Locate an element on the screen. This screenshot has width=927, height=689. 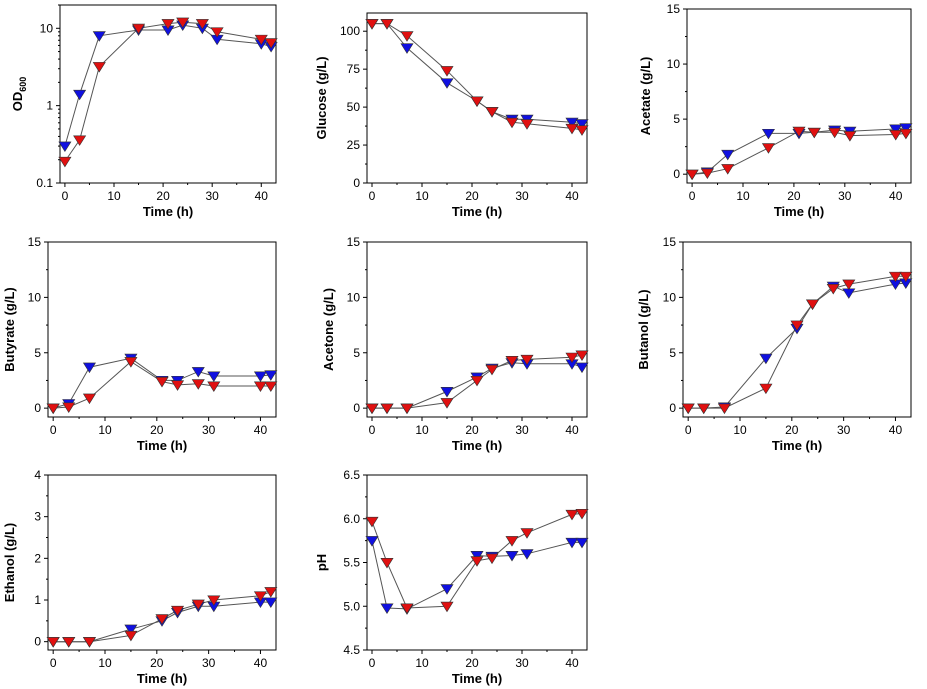
x-axis-label: Time (h) is located at coordinates (797, 445).